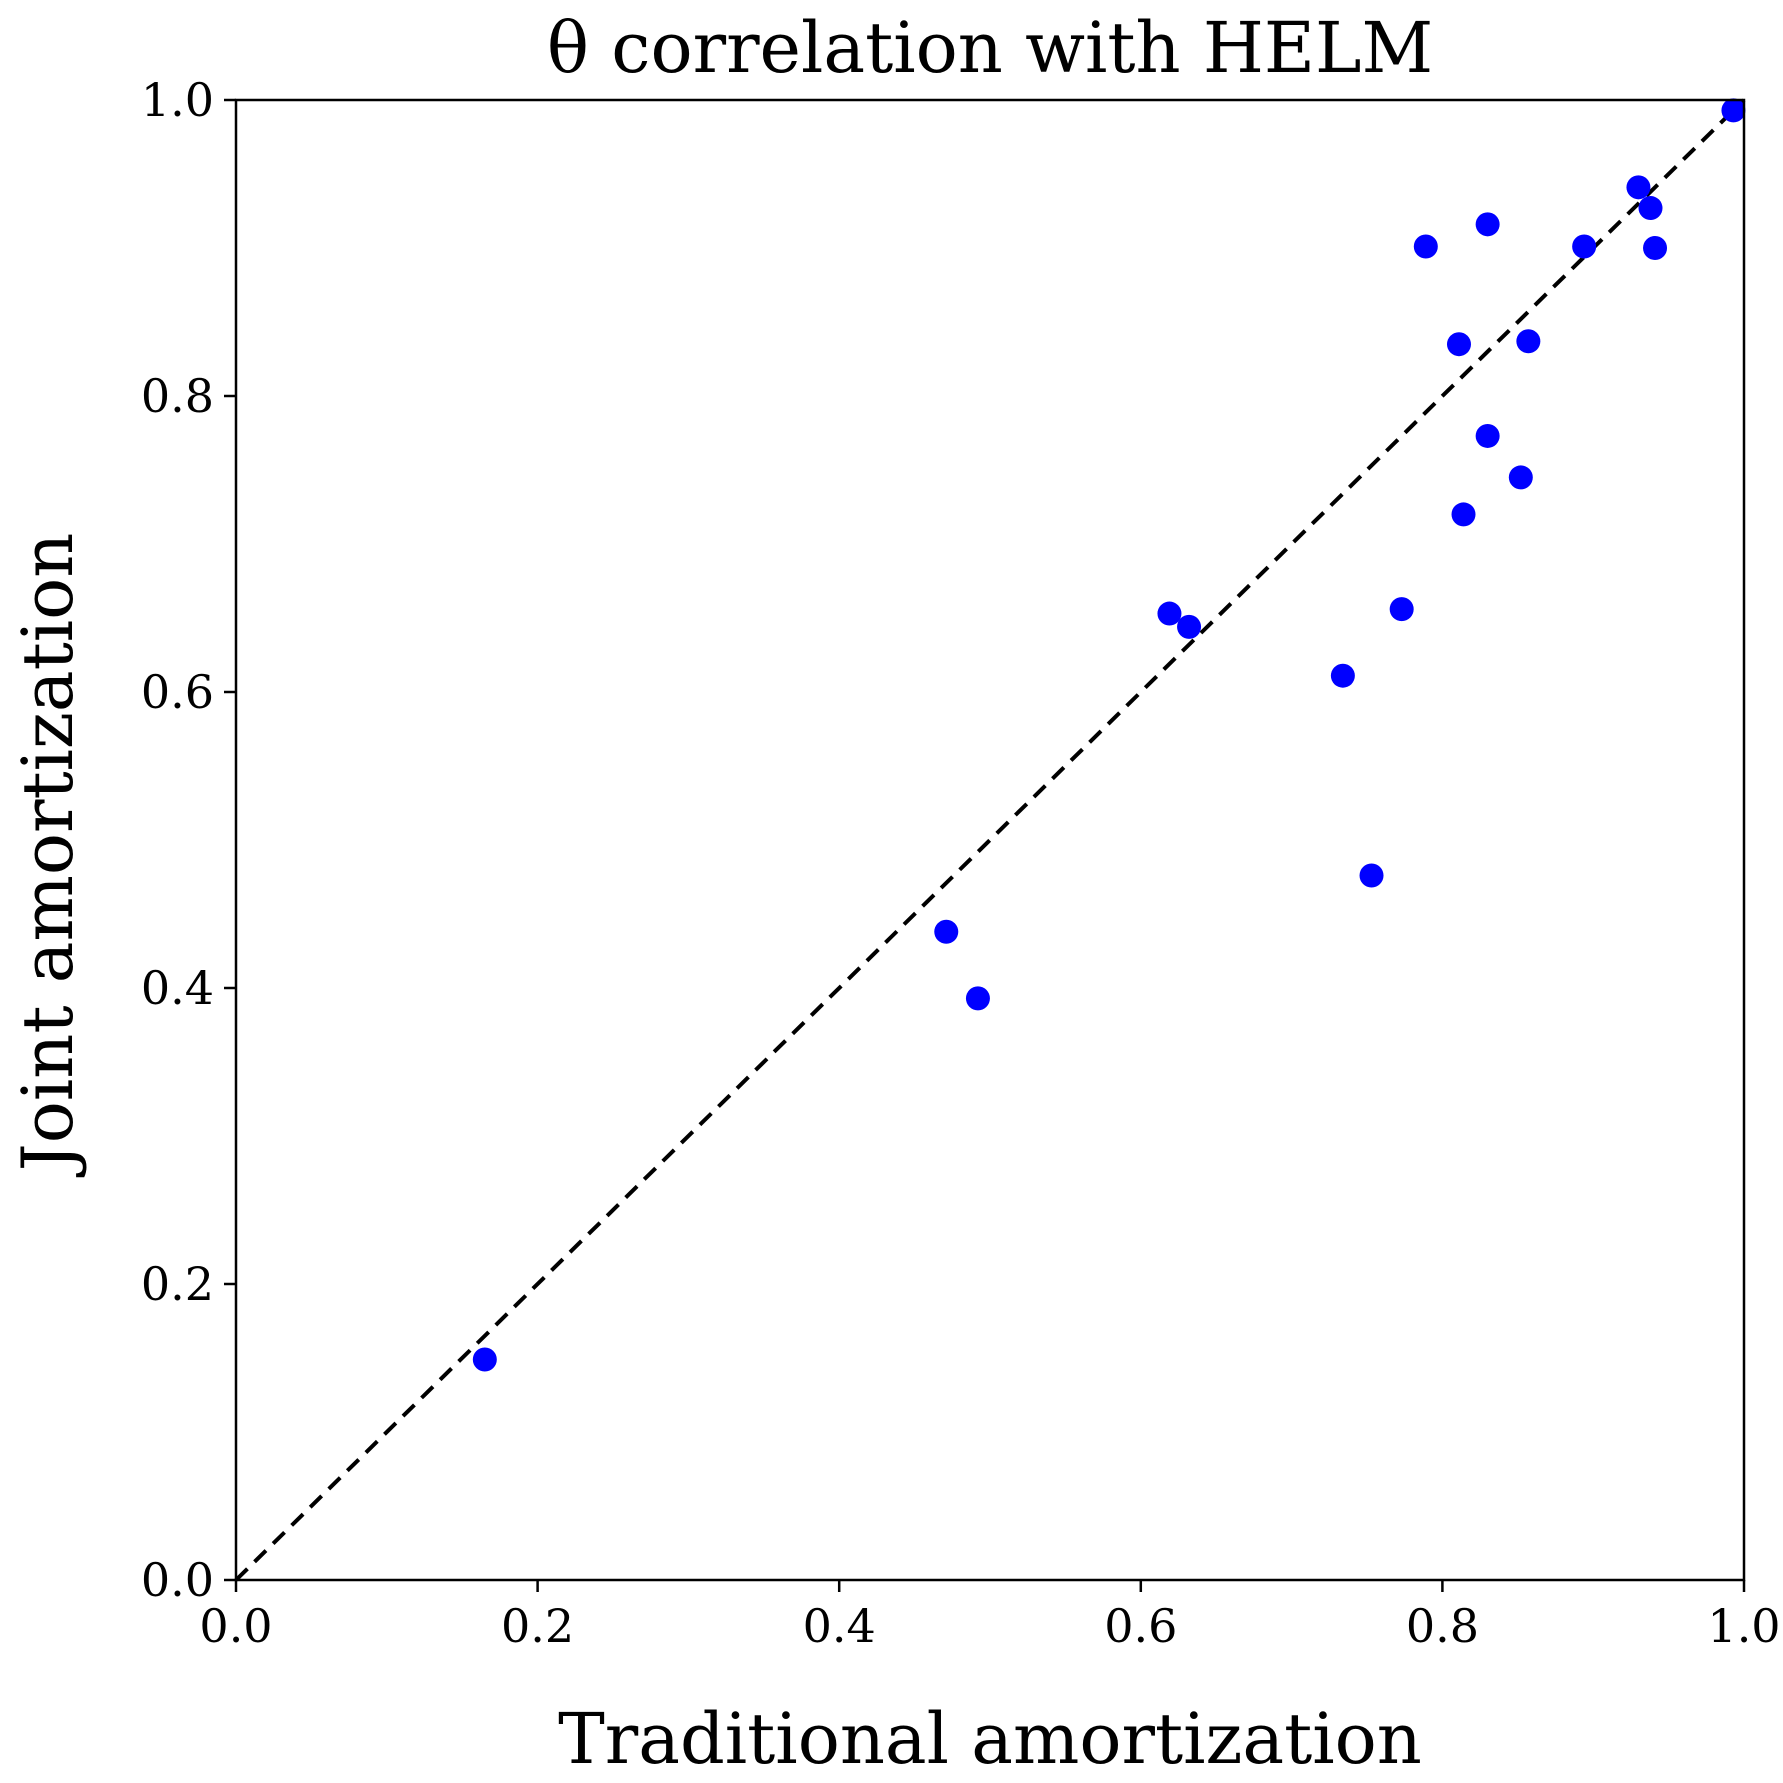 The width and height of the screenshot is (1783, 1783). Describe the element at coordinates (537, 1626) in the screenshot. I see `x-tick-label: 0.2` at that location.